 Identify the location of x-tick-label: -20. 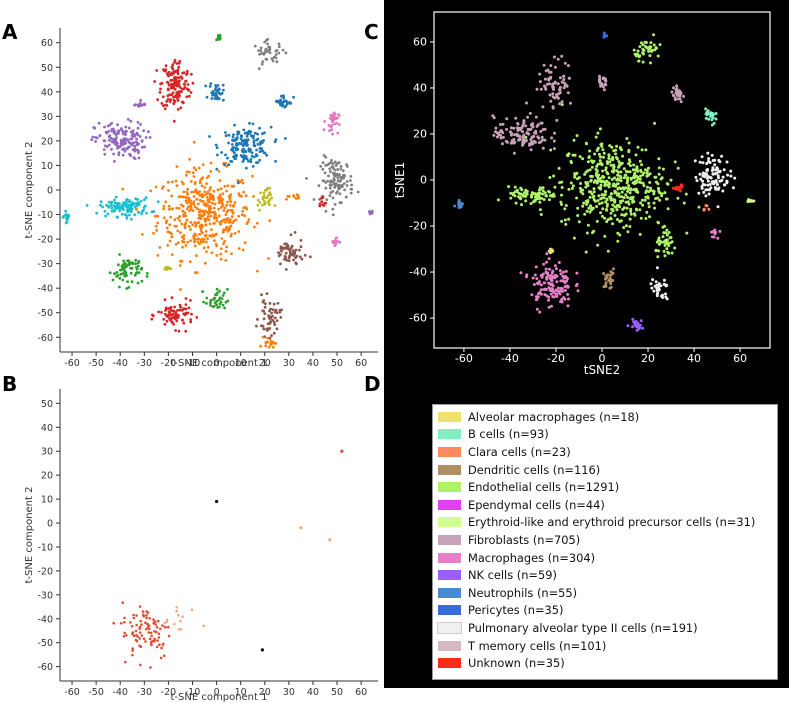
(169, 363).